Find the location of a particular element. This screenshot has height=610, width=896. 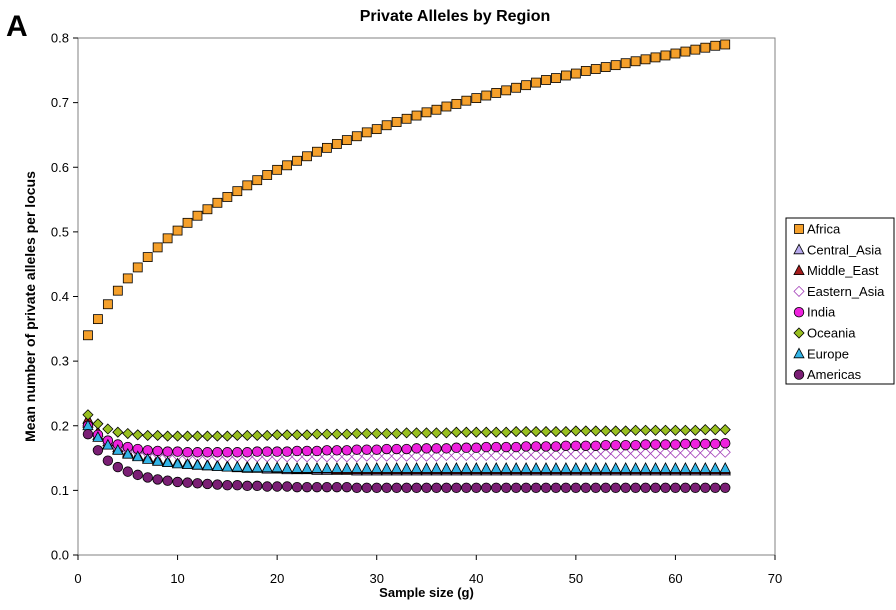

y-axis-title: Mean number of private alleles per locus is located at coordinates (30, 306).